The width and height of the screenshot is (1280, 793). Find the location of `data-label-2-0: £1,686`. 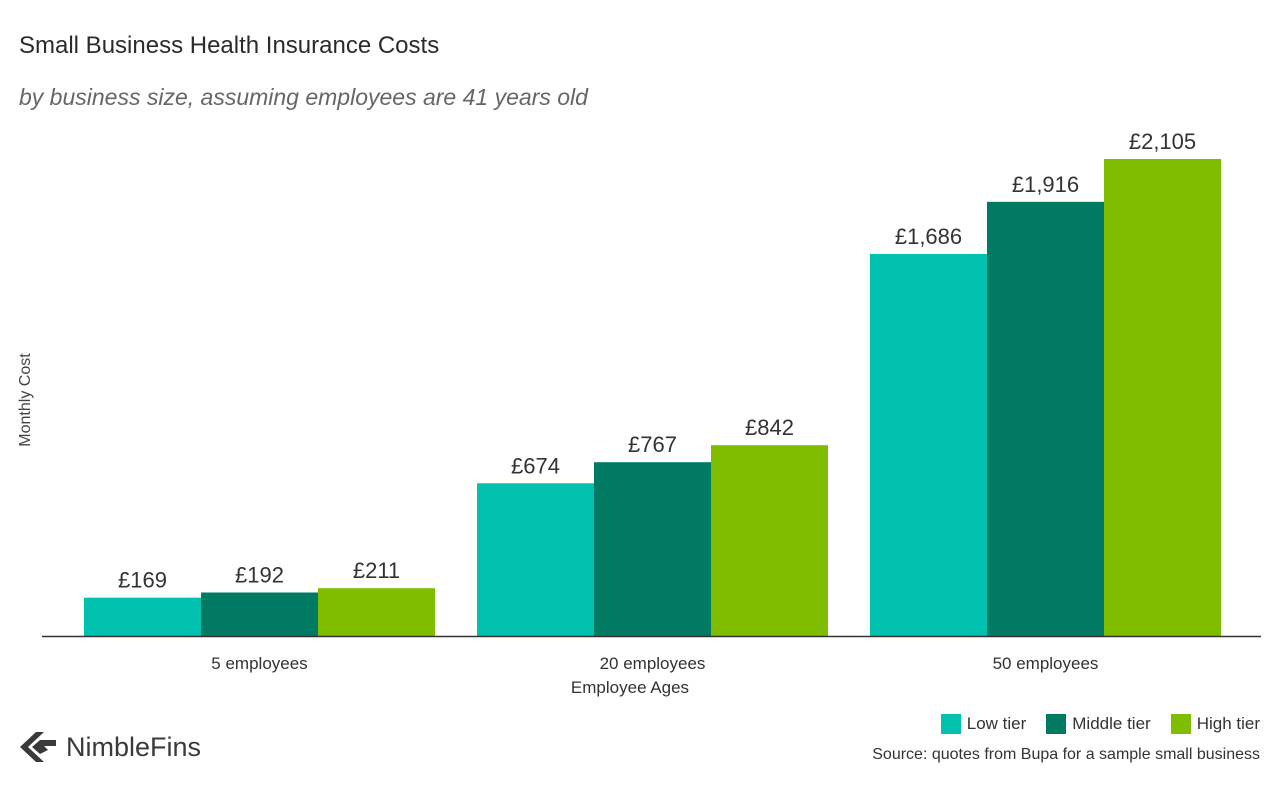

data-label-2-0: £1,686 is located at coordinates (928, 236).